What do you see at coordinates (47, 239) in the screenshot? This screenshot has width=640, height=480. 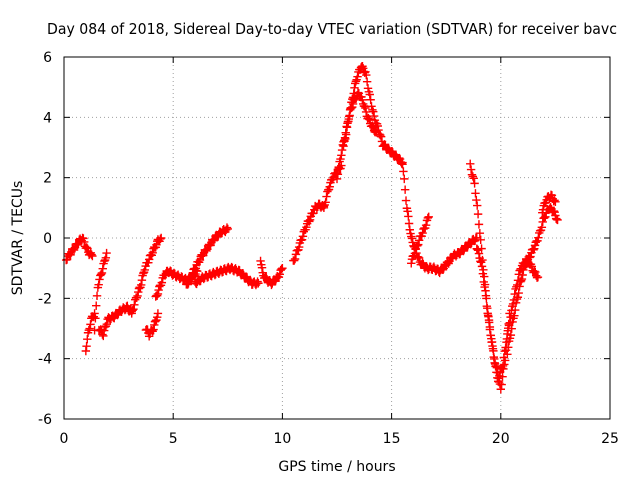 I see `y-tick-label: 0` at bounding box center [47, 239].